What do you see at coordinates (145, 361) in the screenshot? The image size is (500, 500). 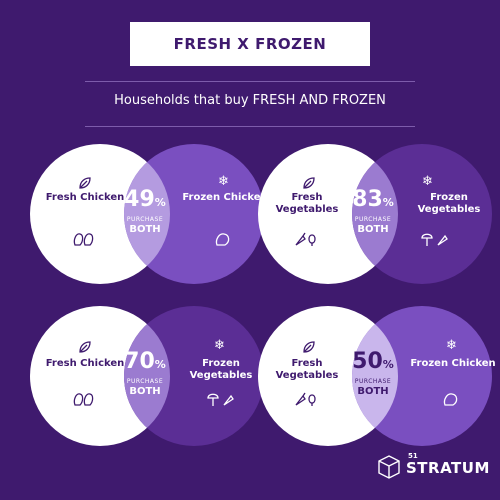 I see `percent-value: 70%` at bounding box center [145, 361].